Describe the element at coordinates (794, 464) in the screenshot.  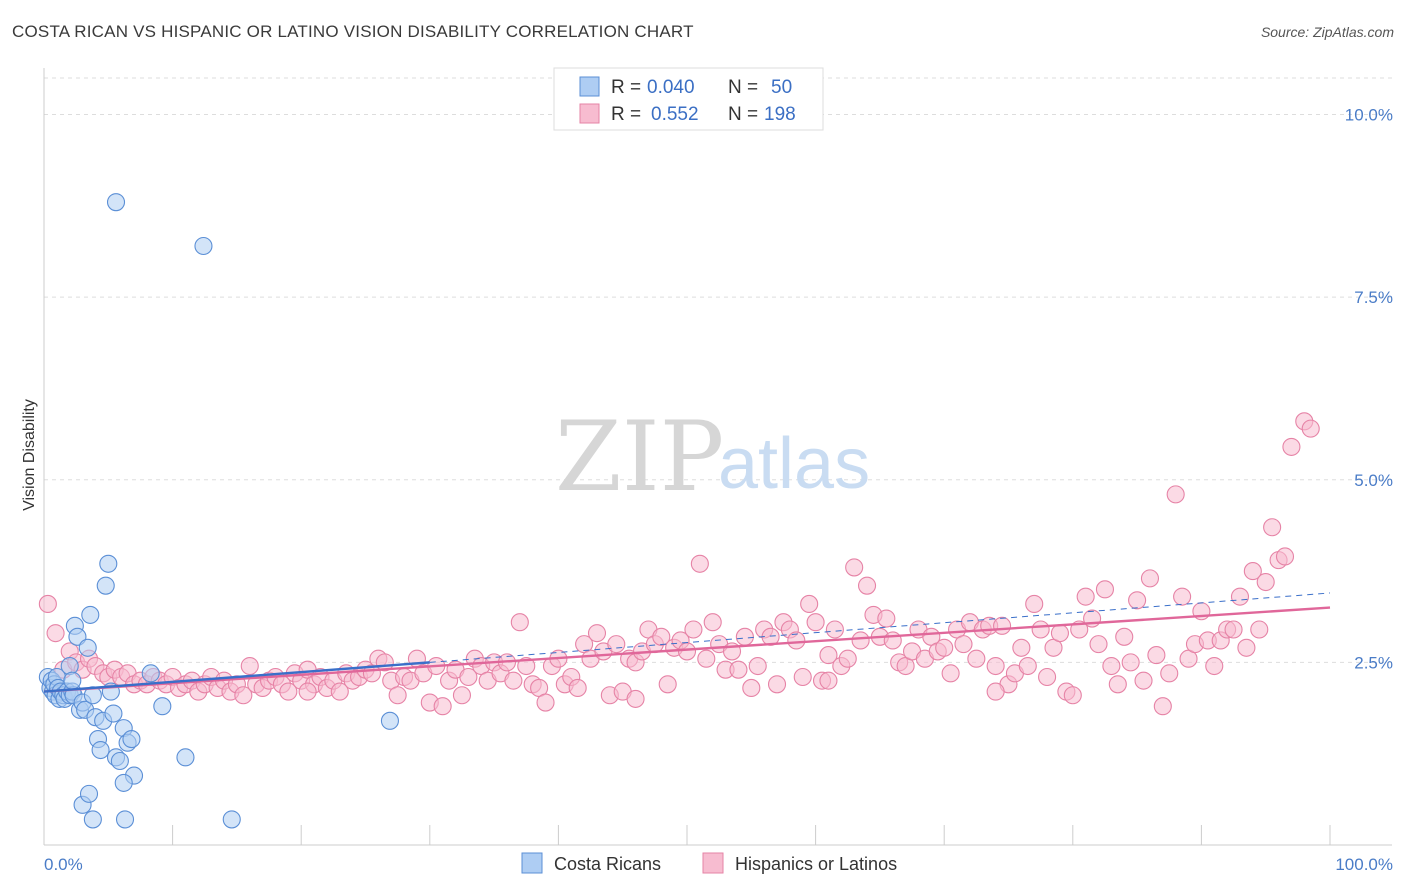
I see `watermark-atlas: atlas` at that location.